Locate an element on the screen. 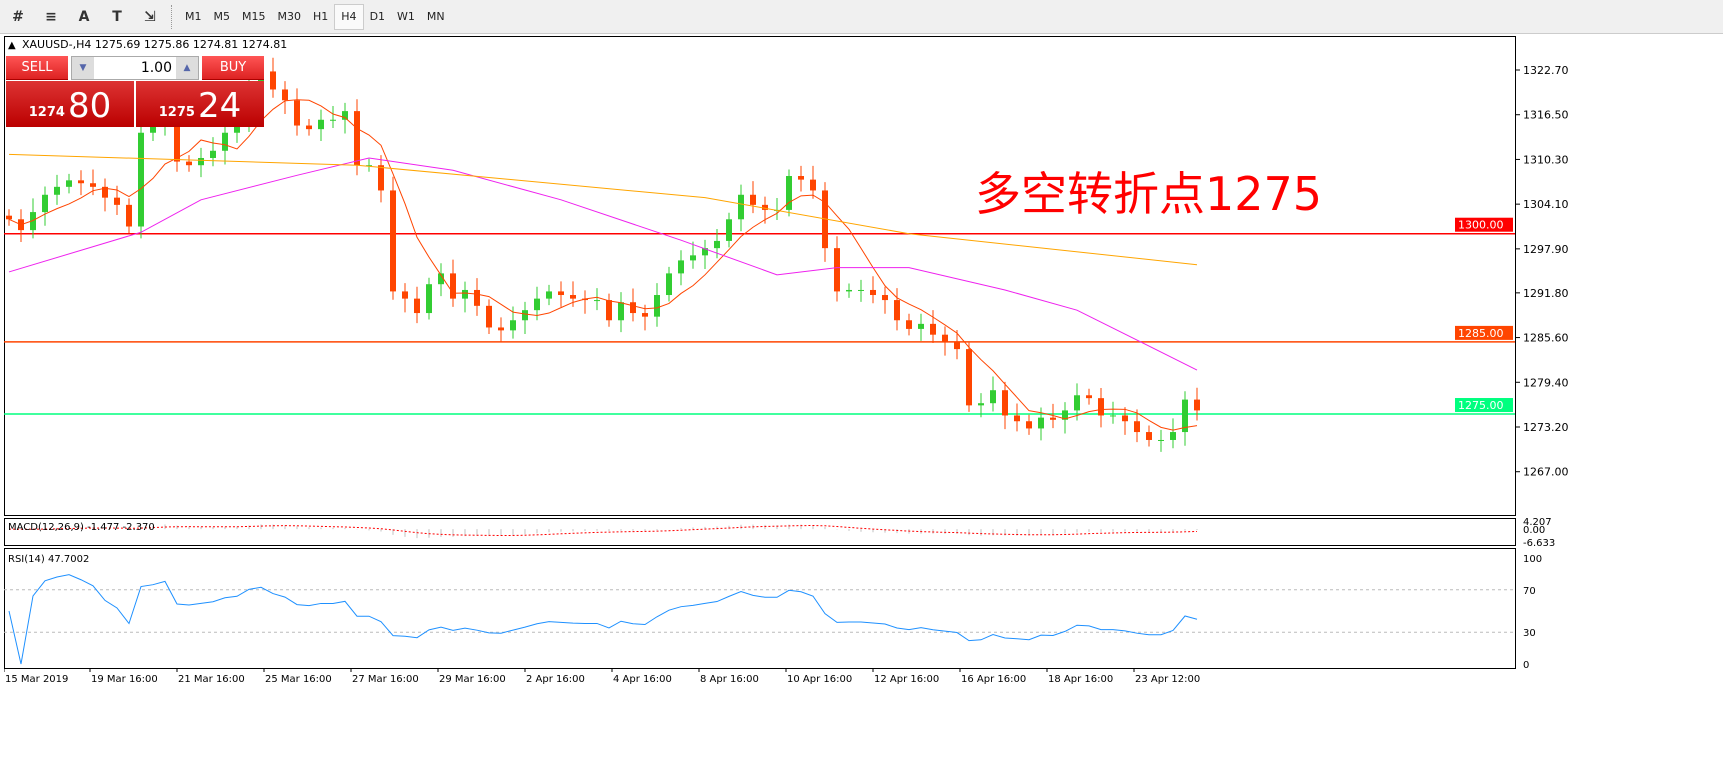 This screenshot has height=760, width=1723. buy-price: 1275 24 is located at coordinates (200, 104).